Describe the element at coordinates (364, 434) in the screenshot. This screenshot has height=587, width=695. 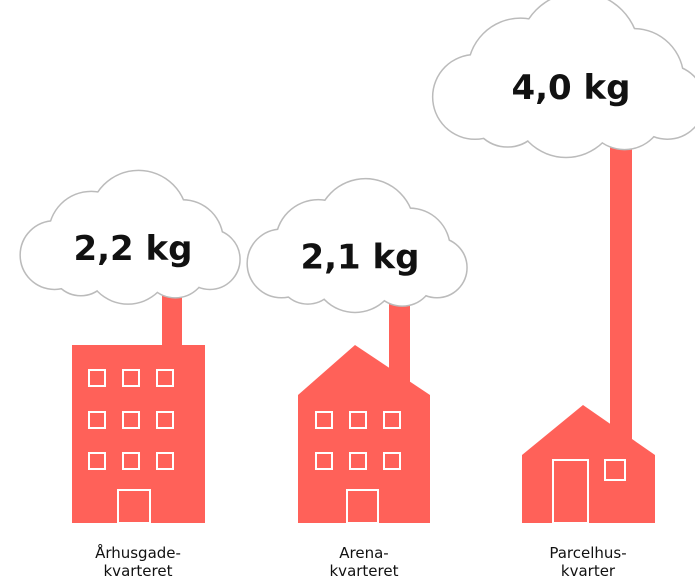
I see `townhouse` at that location.